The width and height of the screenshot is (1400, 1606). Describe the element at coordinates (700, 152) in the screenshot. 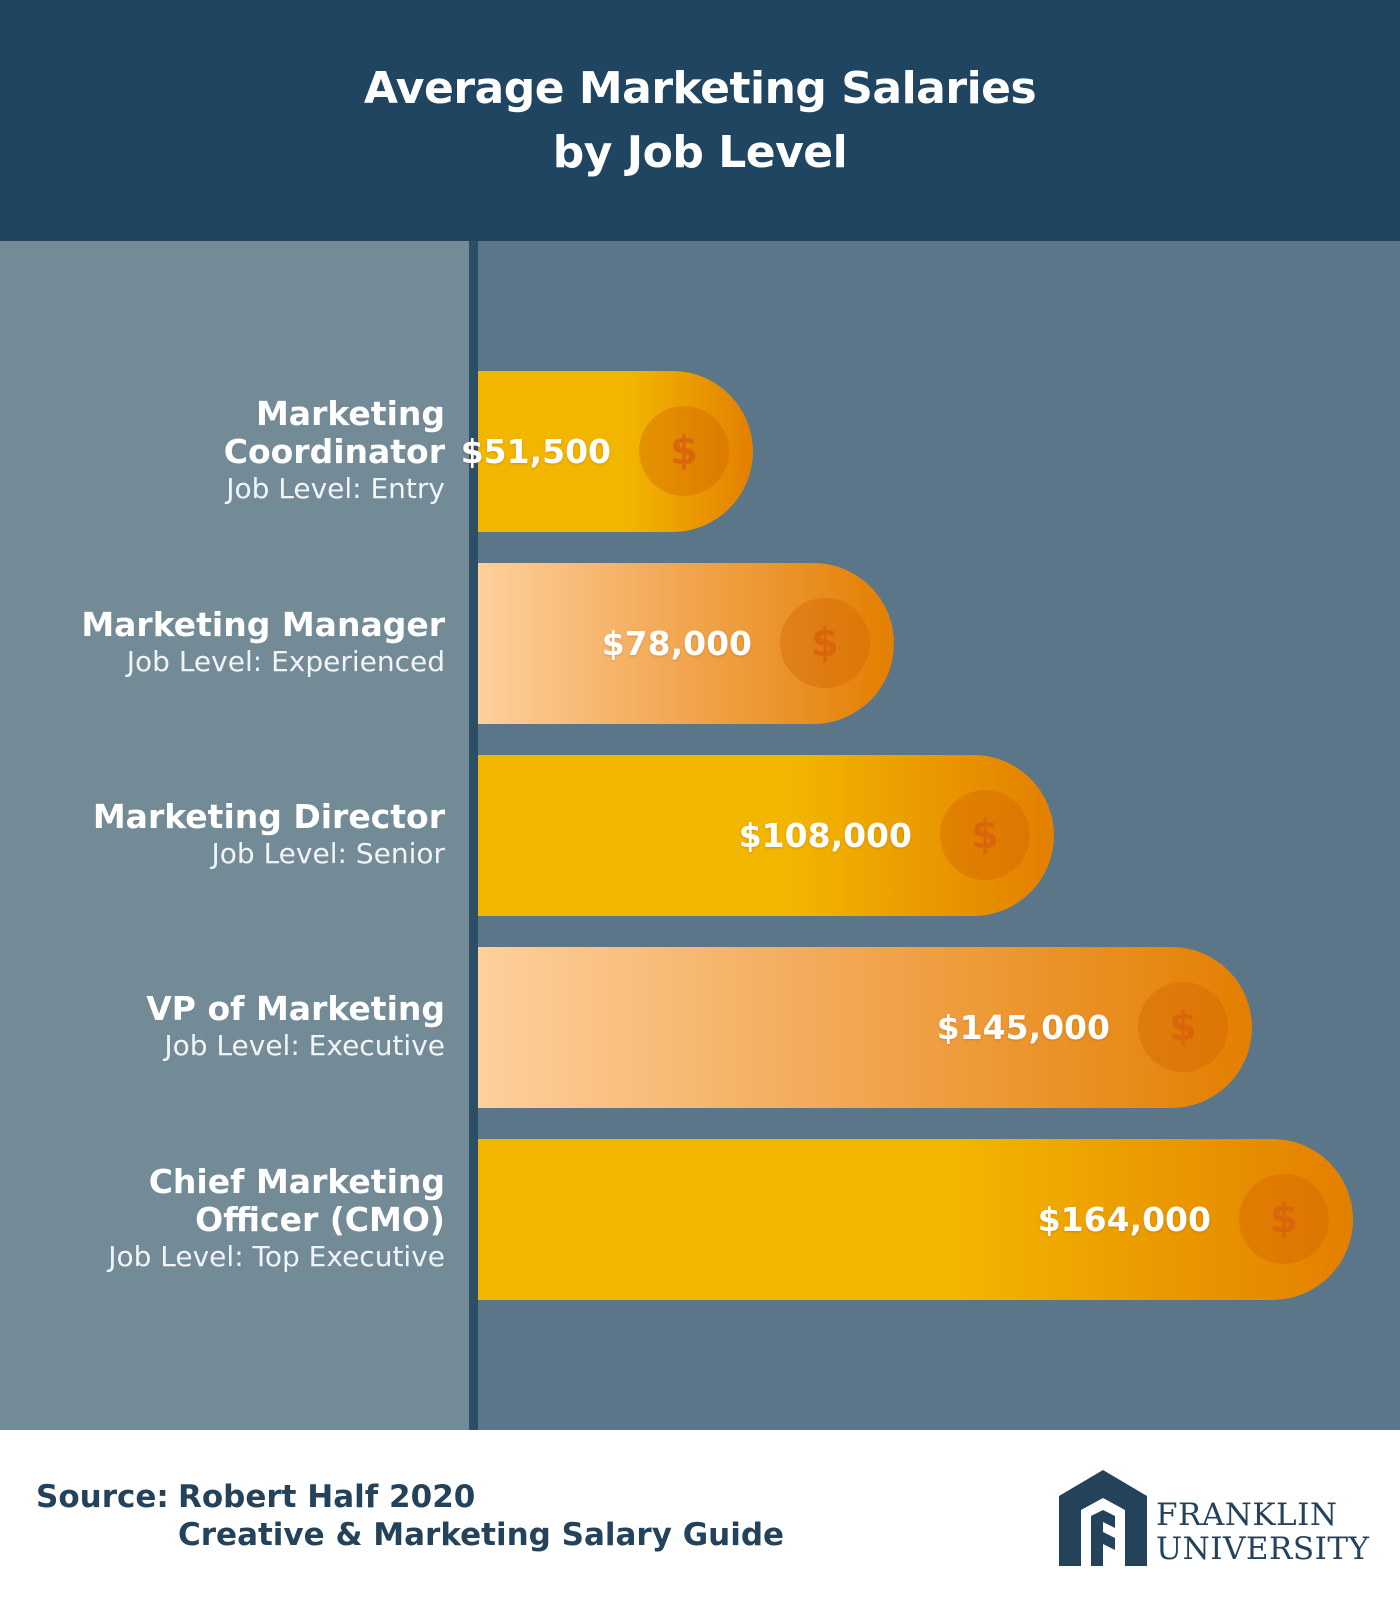

I see `chart-title-line-2: by Job Level` at that location.